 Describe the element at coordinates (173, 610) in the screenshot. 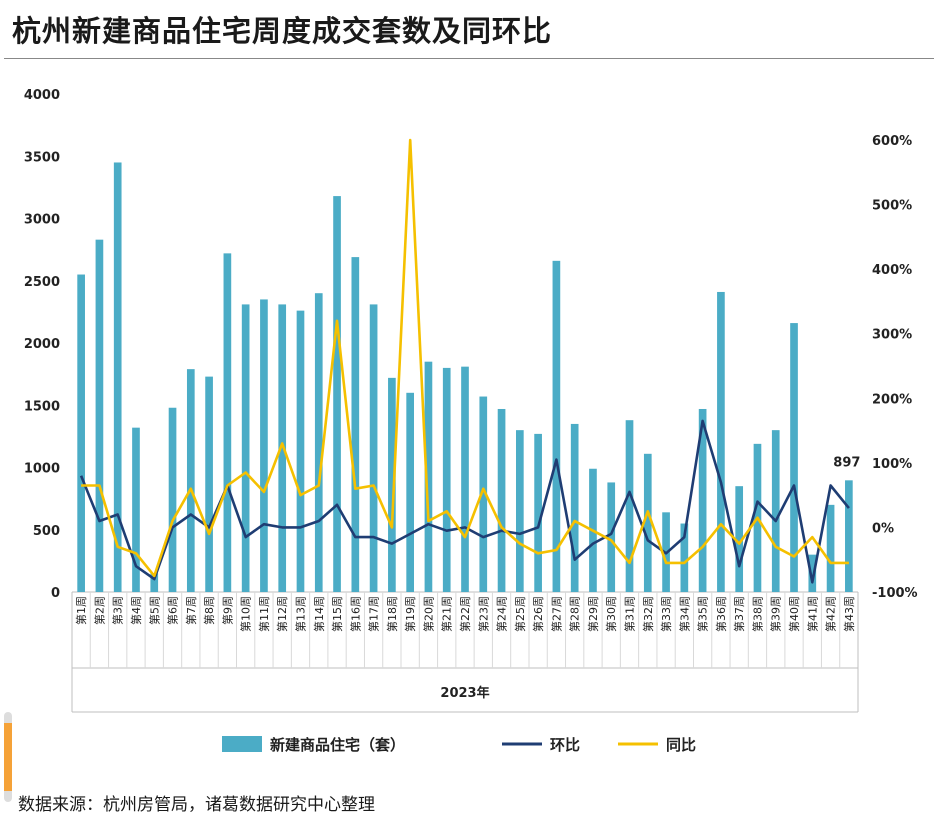

I see `x-tick-label: 第6周` at that location.